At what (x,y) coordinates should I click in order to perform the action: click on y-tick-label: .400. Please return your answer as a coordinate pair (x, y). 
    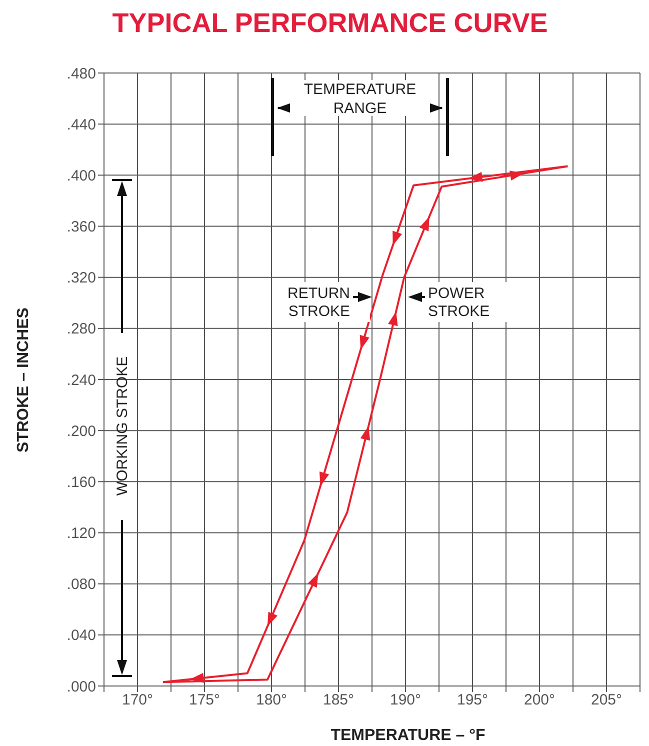
    Looking at the image, I should click on (81, 175).